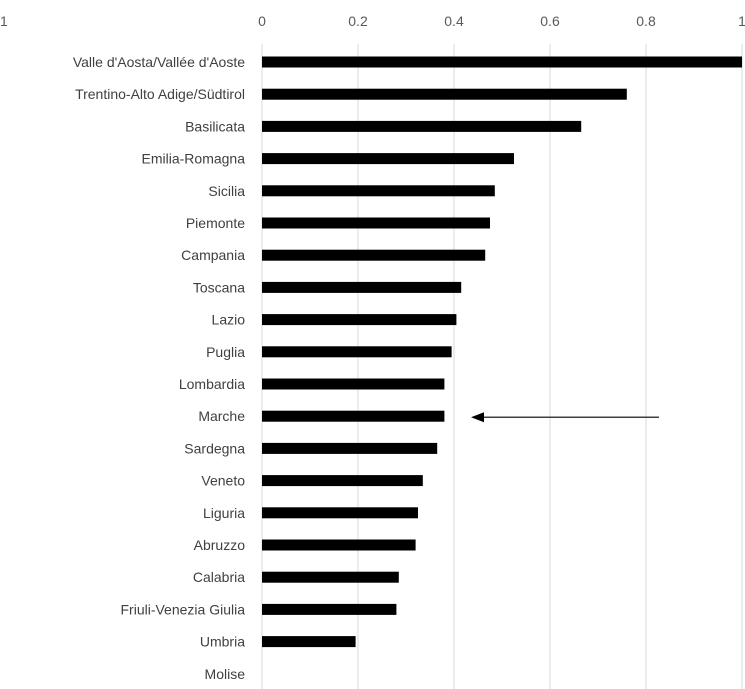 The width and height of the screenshot is (745, 689). What do you see at coordinates (212, 384) in the screenshot?
I see `category-label: Lombardia` at bounding box center [212, 384].